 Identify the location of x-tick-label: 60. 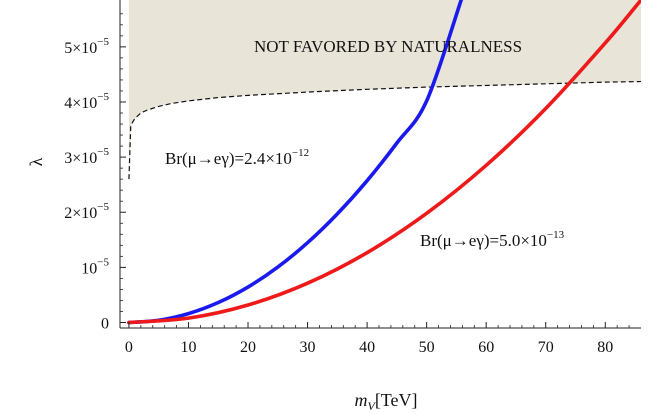
(486, 347).